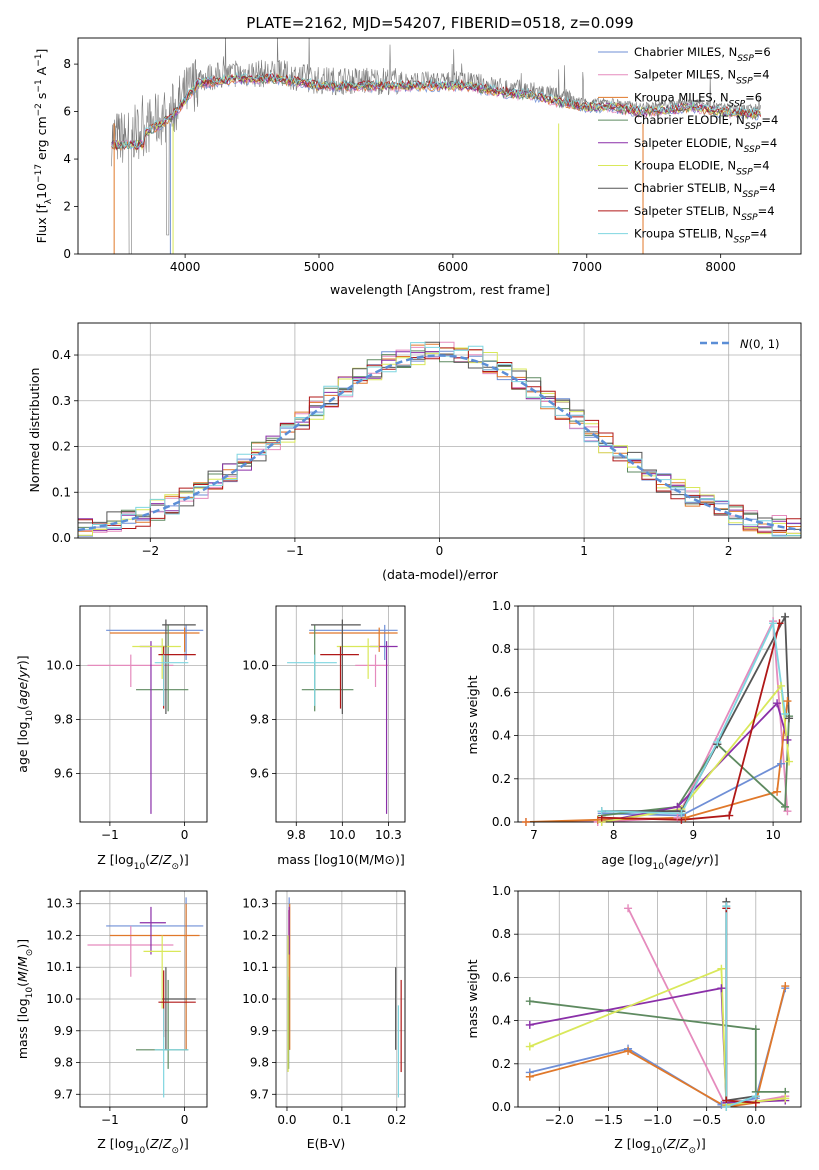 The image size is (819, 1170). Describe the element at coordinates (63, 1063) in the screenshot. I see `mass_vs_Z-ytick-label: 9.8` at that location.